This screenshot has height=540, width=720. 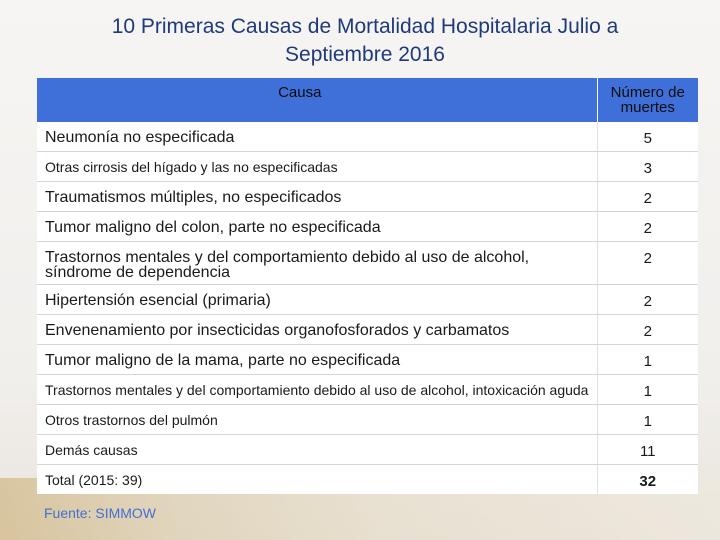 I want to click on row-numero: 11, so click(x=647, y=449).